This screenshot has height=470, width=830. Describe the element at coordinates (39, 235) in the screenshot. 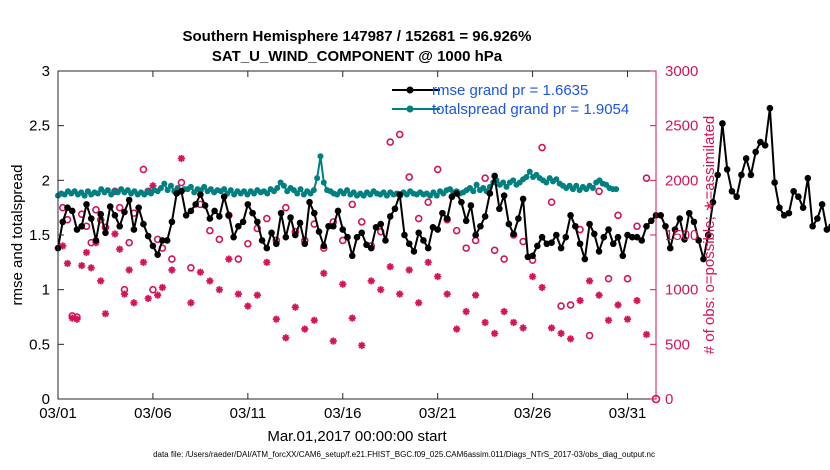

I see `y-tick-label-left: 1.5` at that location.